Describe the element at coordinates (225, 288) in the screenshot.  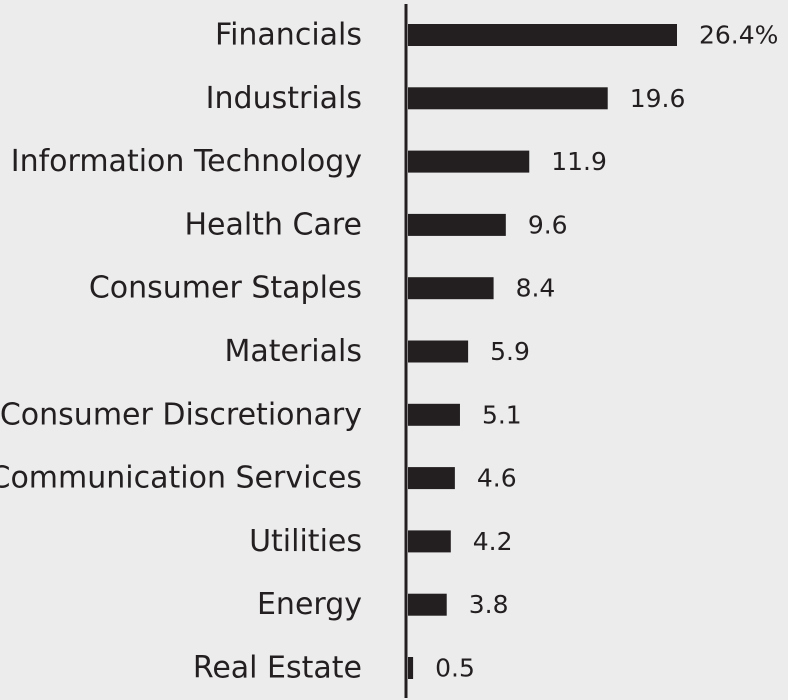
I see `category-label: Consumer Staples` at that location.